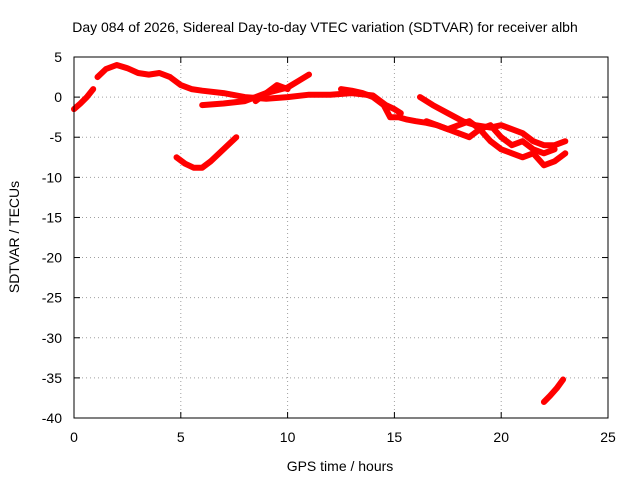  I want to click on y-axis-title: SDTVAR / TECUs, so click(14, 237).